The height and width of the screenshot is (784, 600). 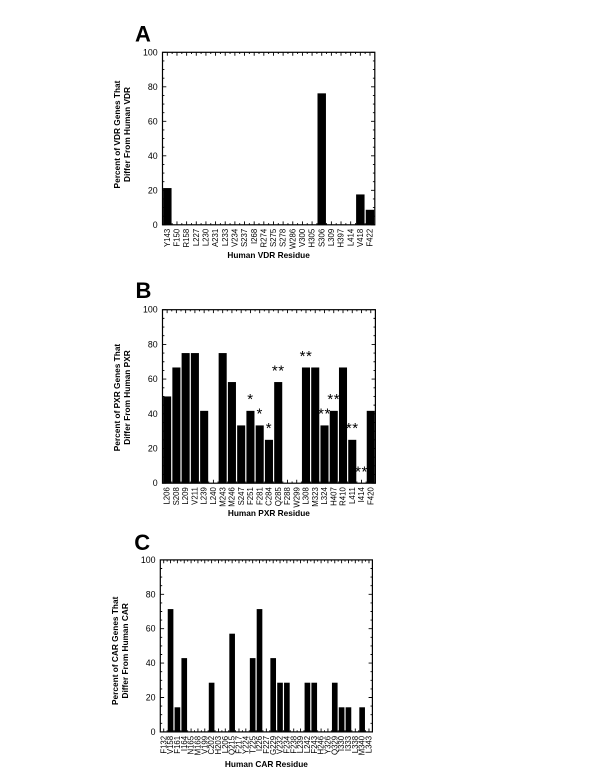 What do you see at coordinates (283, 238) in the screenshot?
I see `svg-text: S278` at bounding box center [283, 238].